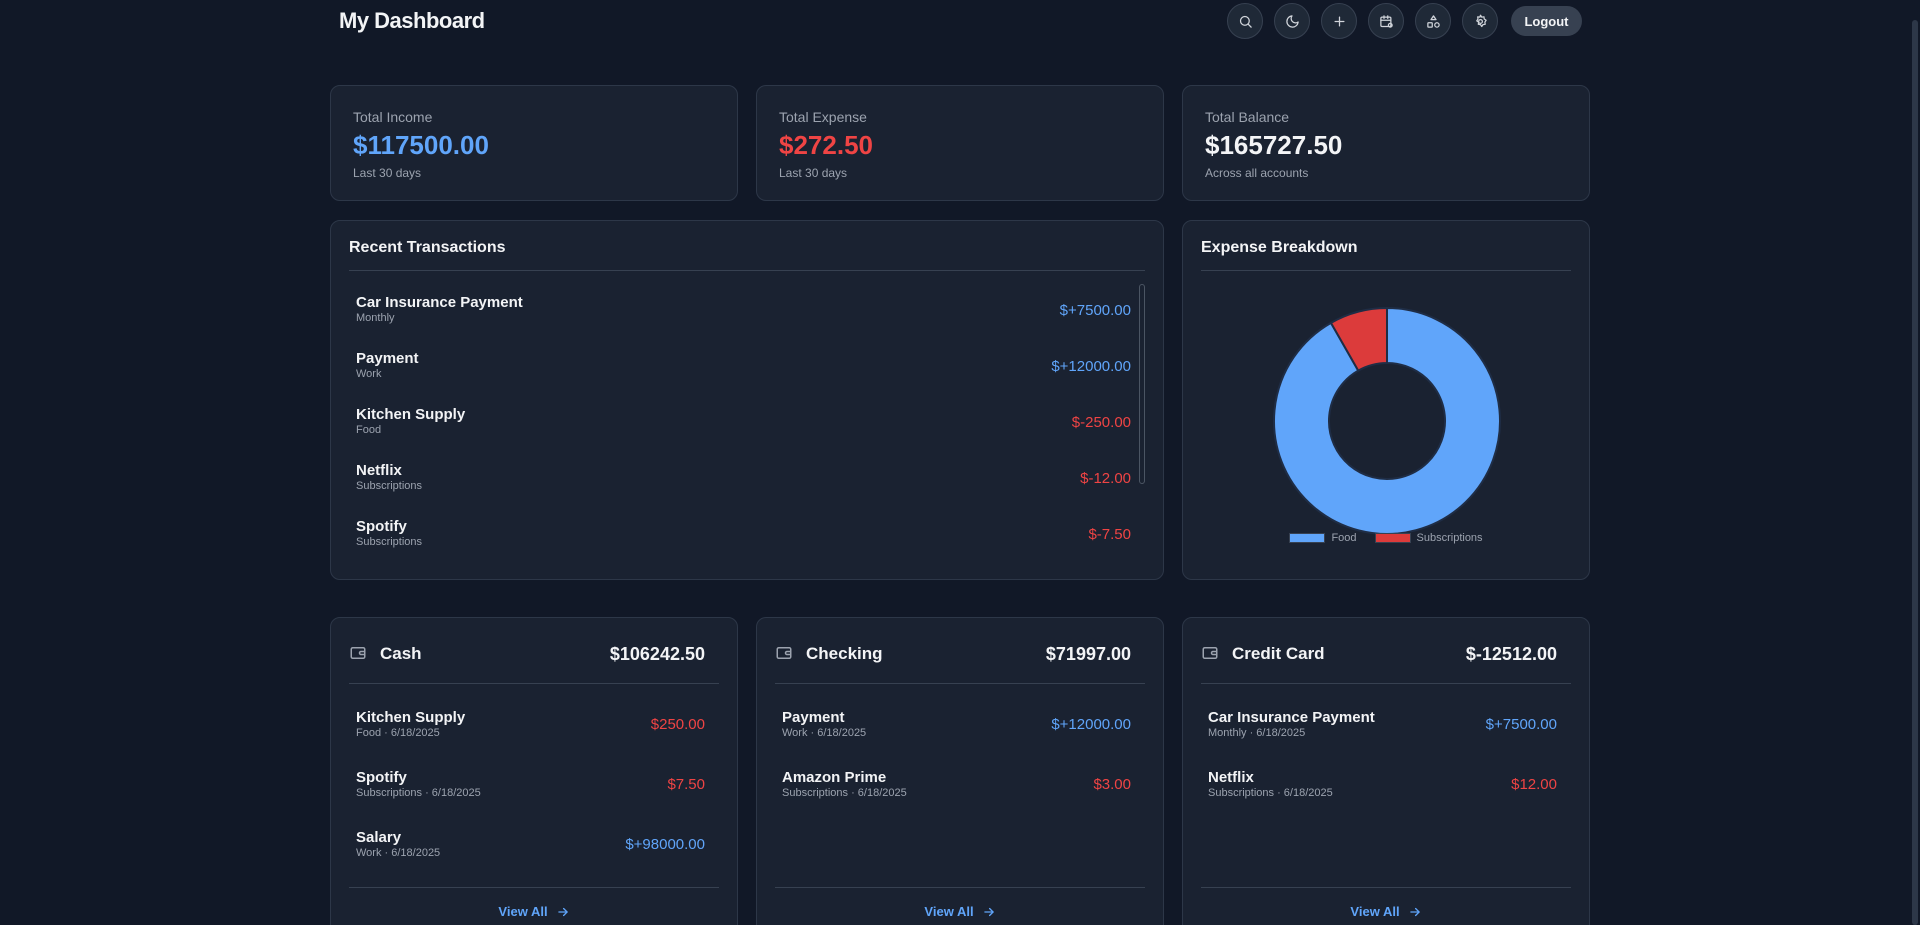 The image size is (1920, 925). I want to click on transaction-amount: $-250.00, so click(1101, 422).